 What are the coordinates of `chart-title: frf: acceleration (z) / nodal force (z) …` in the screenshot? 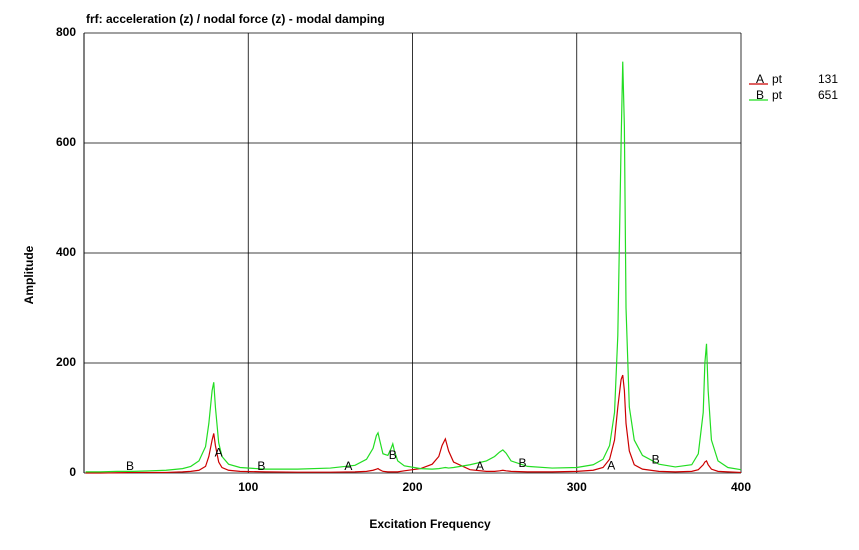 It's located at (235, 19).